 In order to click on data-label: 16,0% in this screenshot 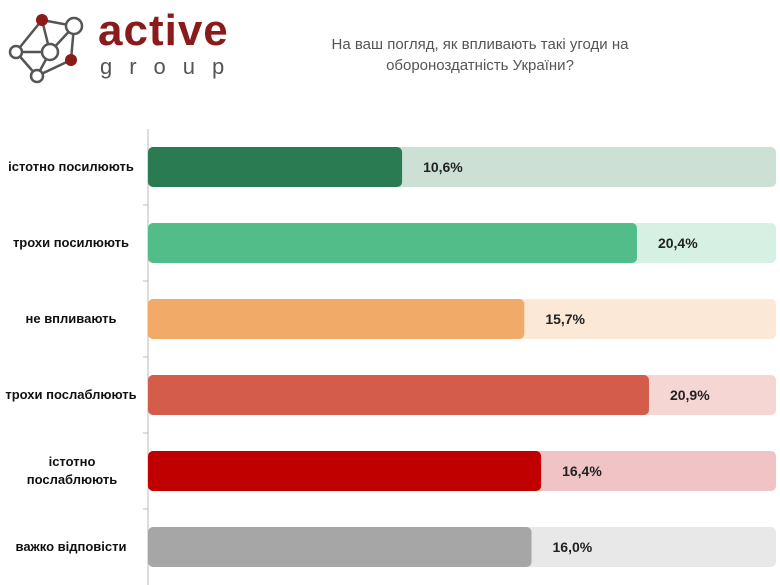, I will do `click(573, 547)`.